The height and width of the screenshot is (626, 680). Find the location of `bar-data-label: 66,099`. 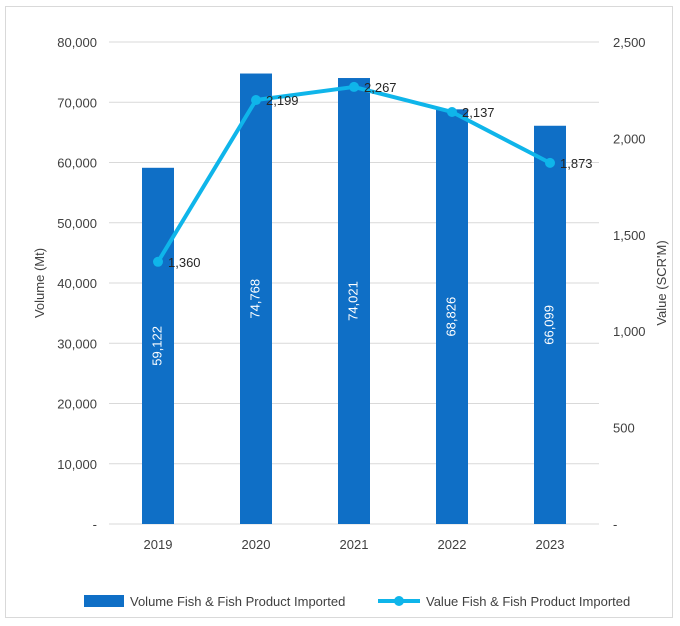

bar-data-label: 66,099 is located at coordinates (548, 325).